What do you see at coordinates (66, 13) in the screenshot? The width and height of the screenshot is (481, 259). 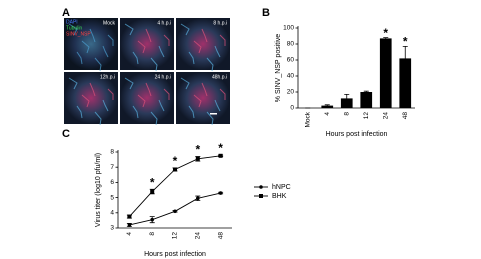 I see `panel-label: A` at bounding box center [66, 13].